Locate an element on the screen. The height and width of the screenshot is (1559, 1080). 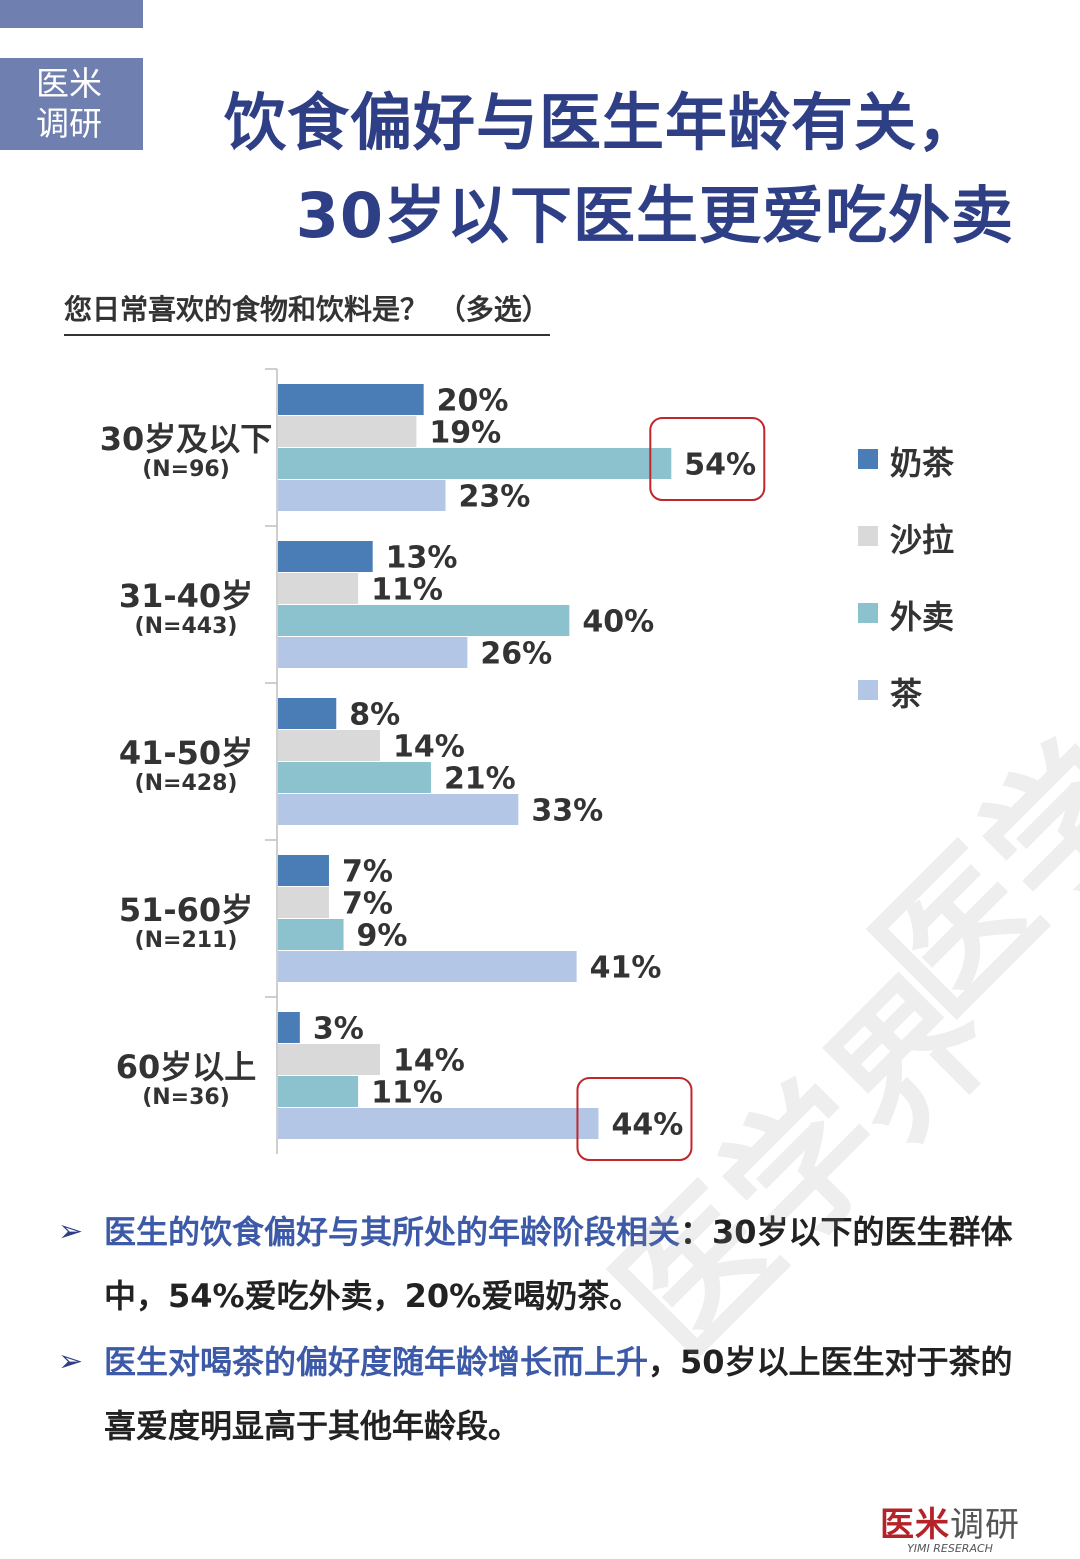
conclusion-2-highlight: 医生对喝茶的偏好度随年龄增长而上升 is located at coordinates (376, 1362).